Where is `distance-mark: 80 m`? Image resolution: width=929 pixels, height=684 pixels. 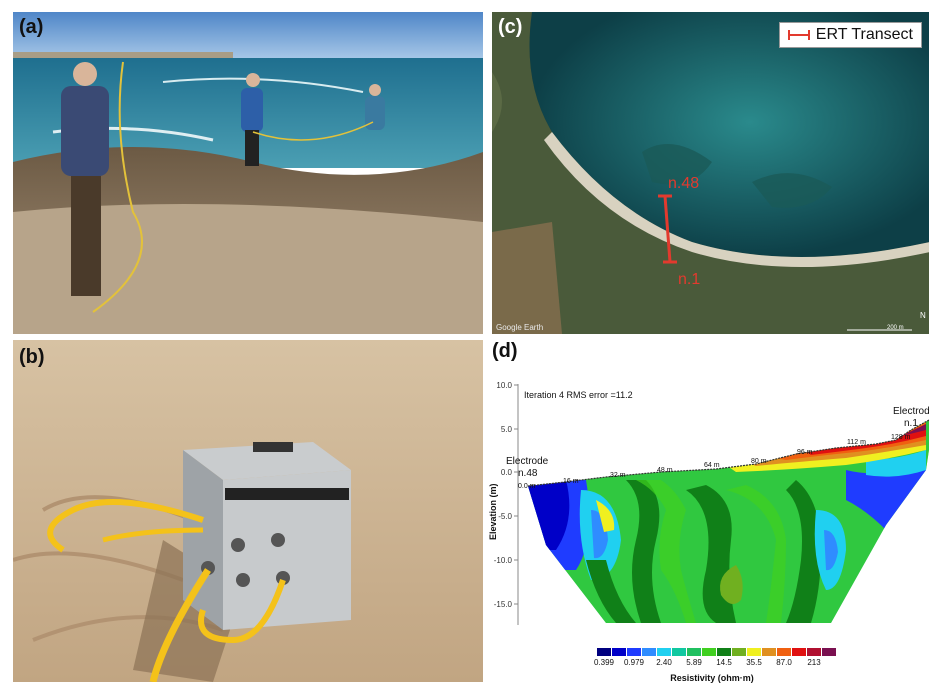
distance-mark: 80 m is located at coordinates (759, 461).